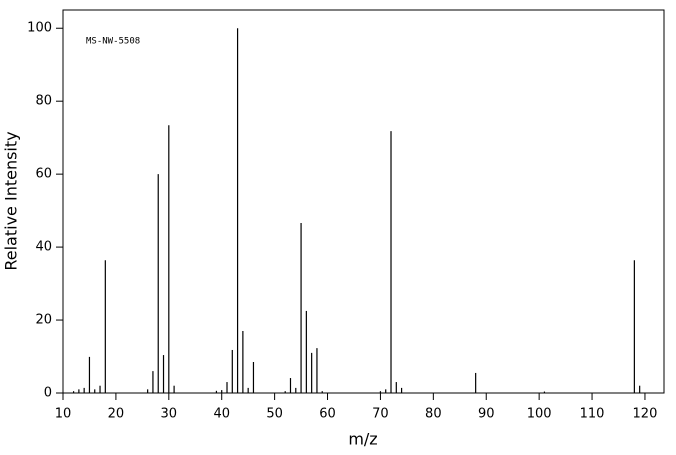 Image resolution: width=676 pixels, height=455 pixels. Describe the element at coordinates (433, 414) in the screenshot. I see `x-tick-label: 80` at that location.